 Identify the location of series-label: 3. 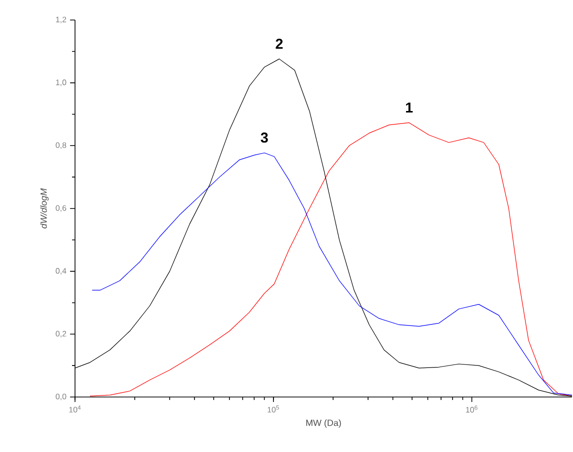
(264, 137).